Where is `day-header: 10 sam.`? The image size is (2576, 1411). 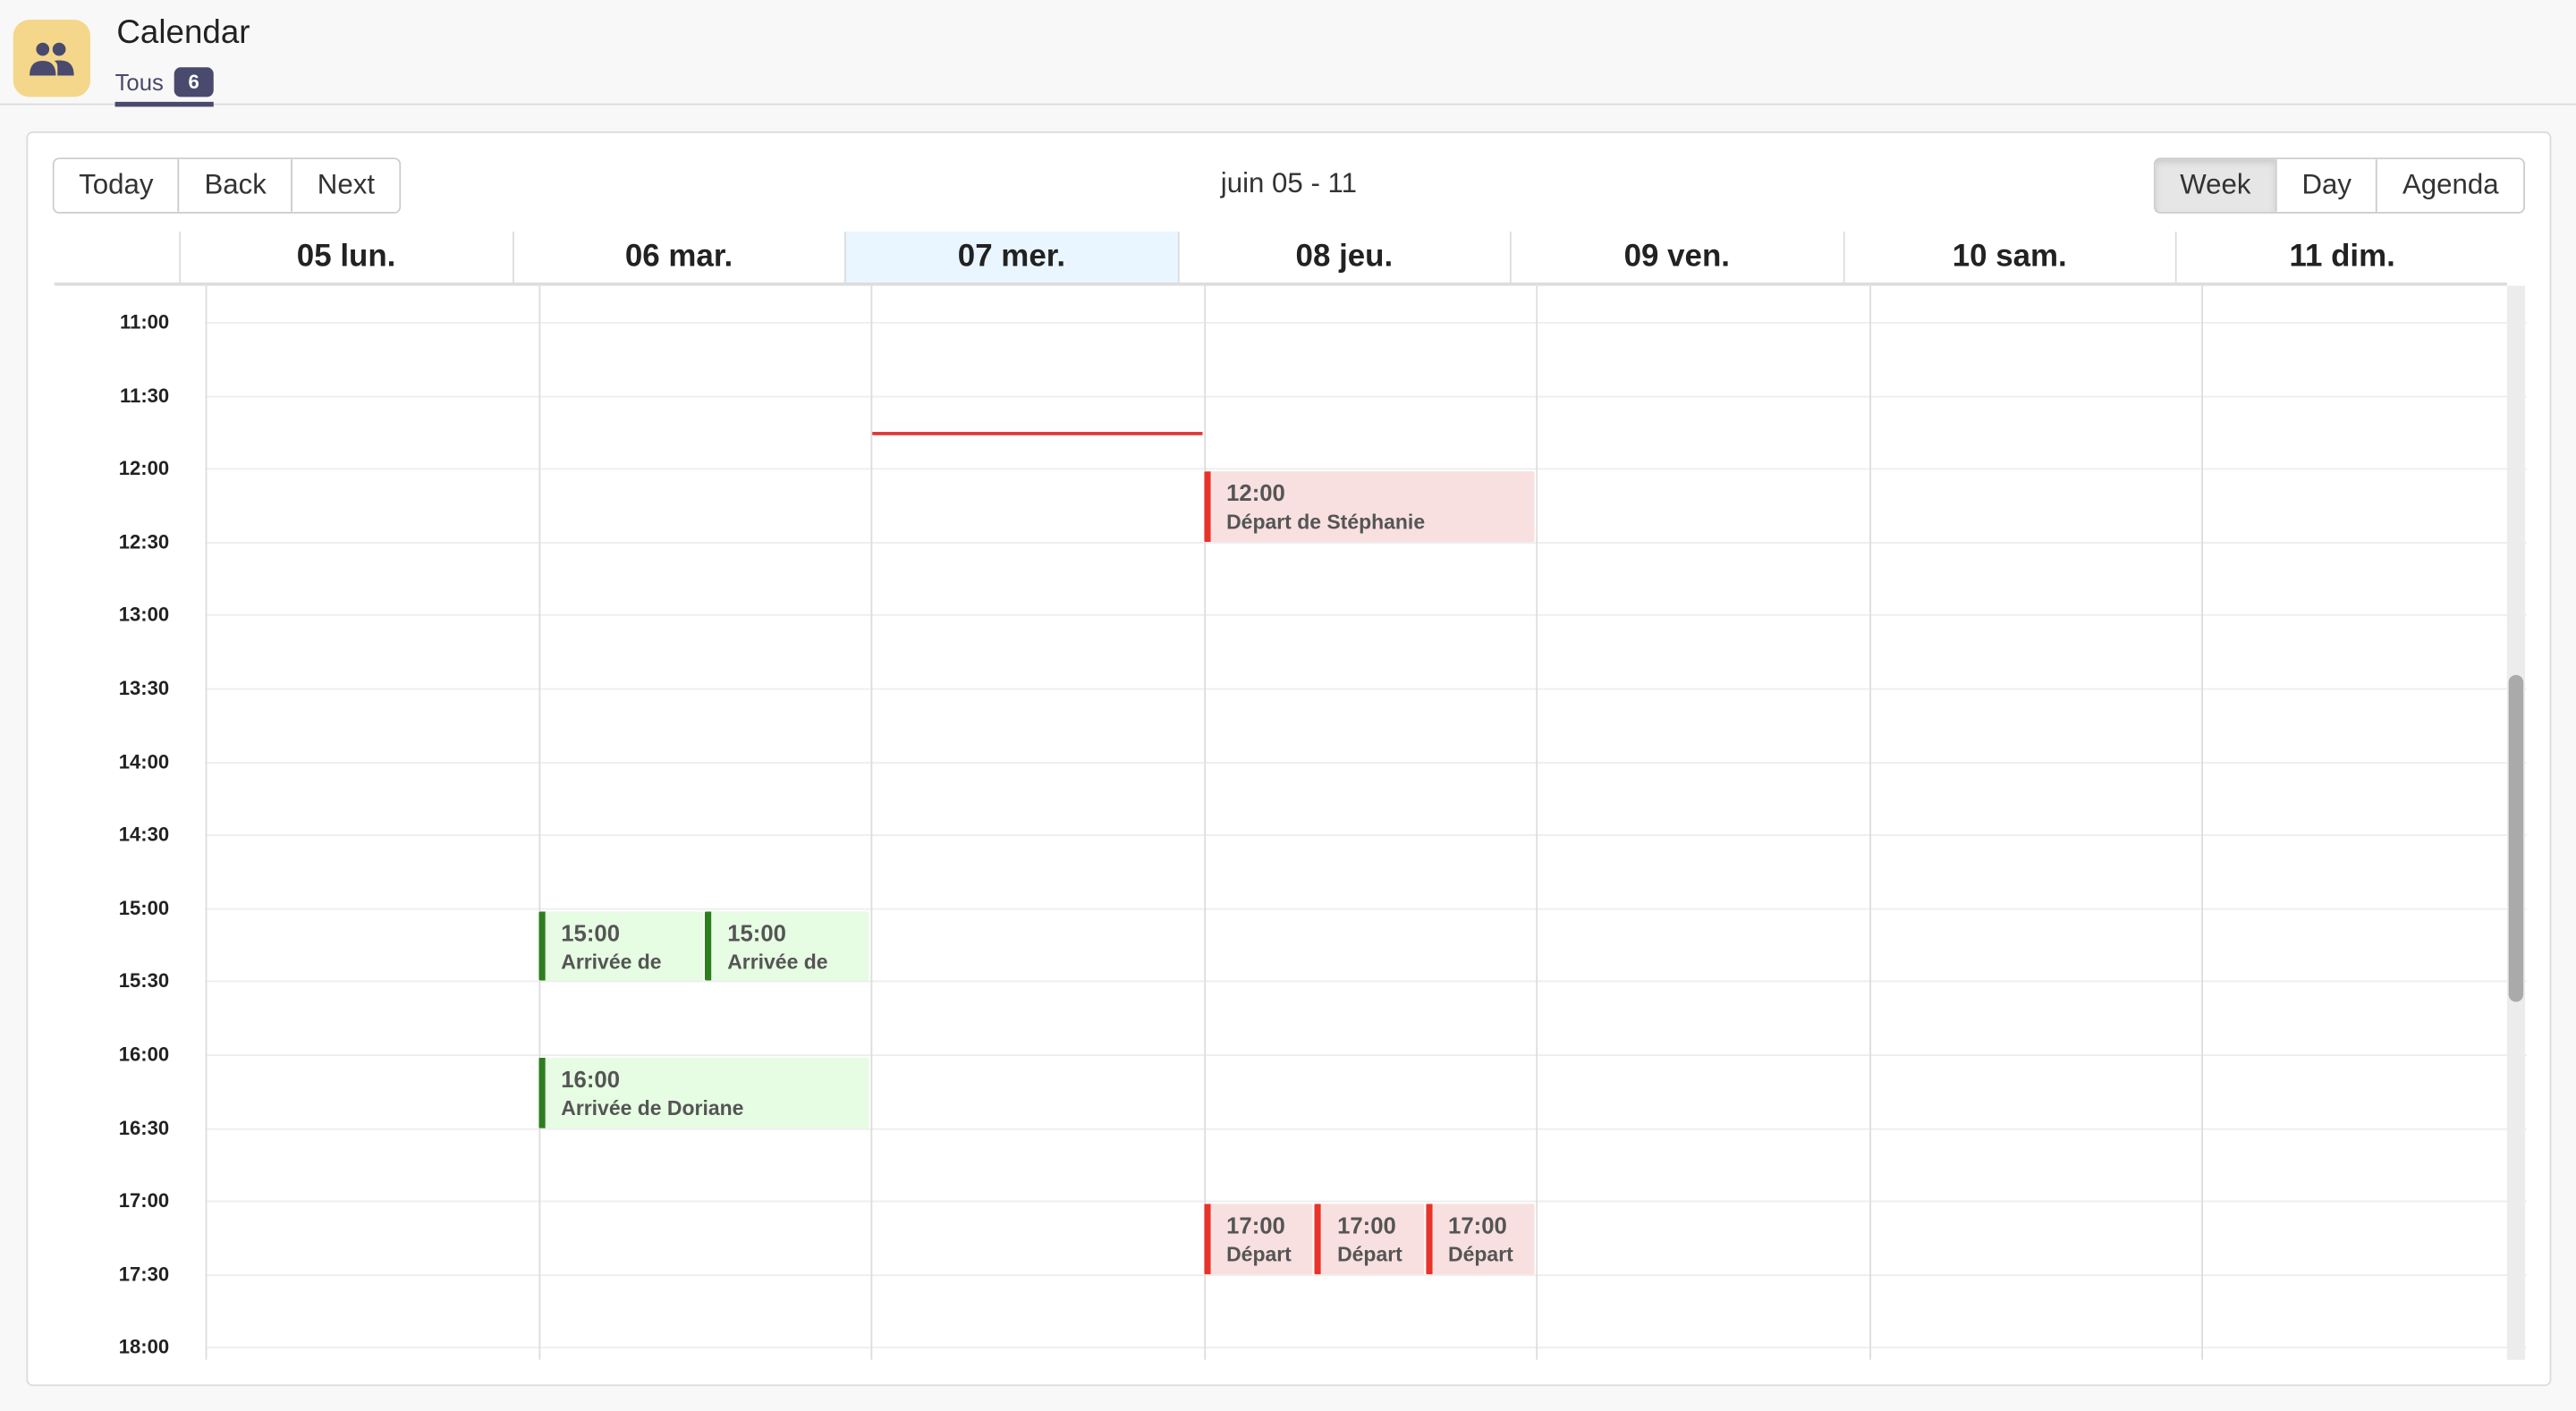
day-header: 10 sam. is located at coordinates (2008, 257).